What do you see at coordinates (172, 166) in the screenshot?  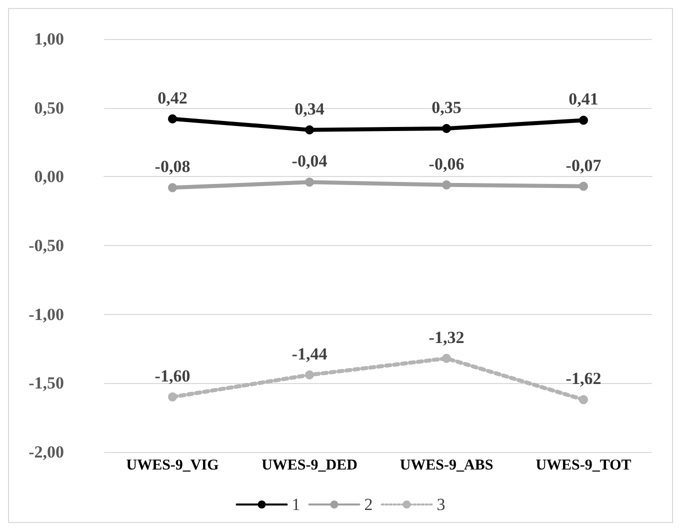 I see `data-label: -0,08` at bounding box center [172, 166].